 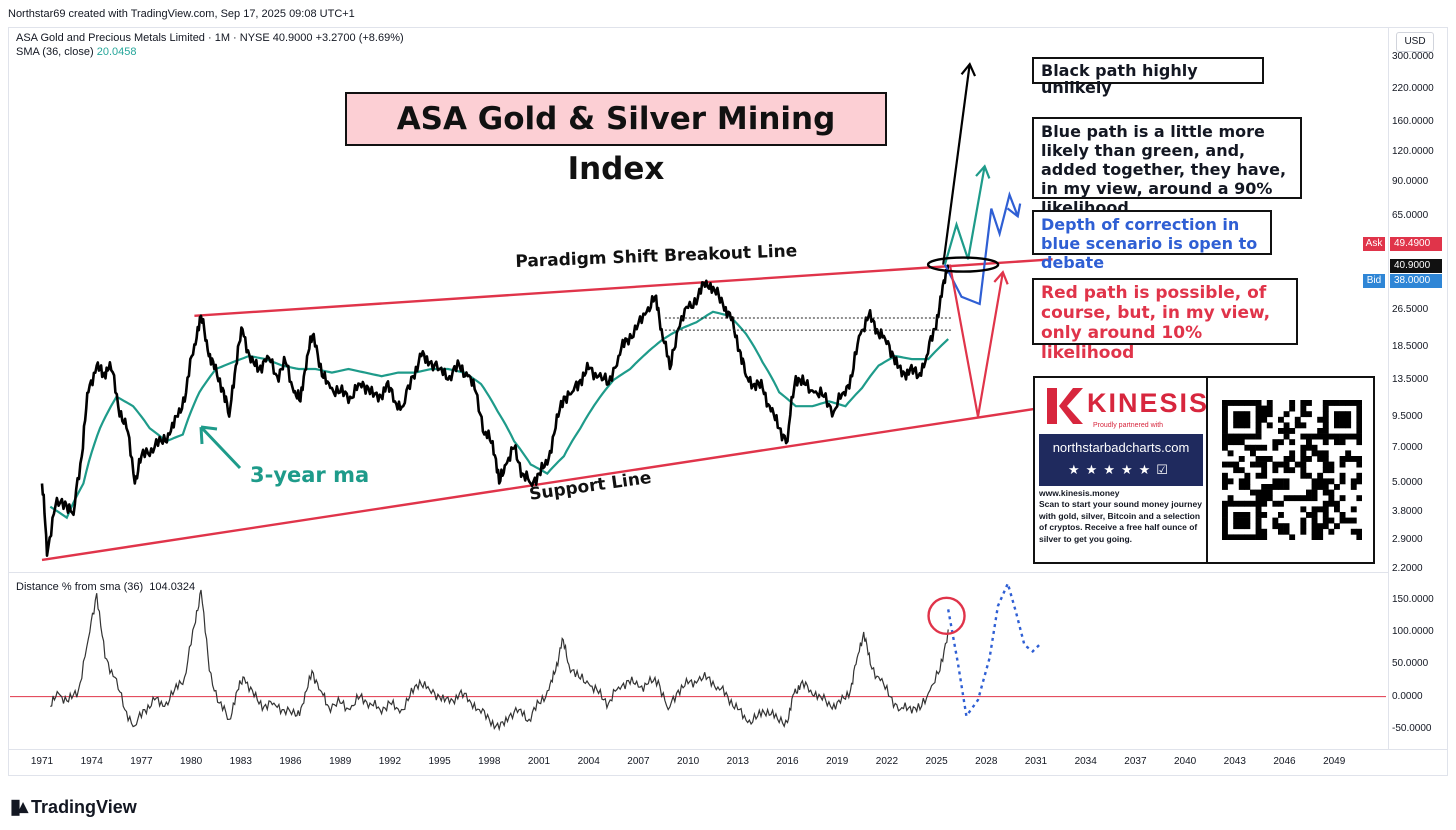 I want to click on time-tick: 2022, so click(x=887, y=761).